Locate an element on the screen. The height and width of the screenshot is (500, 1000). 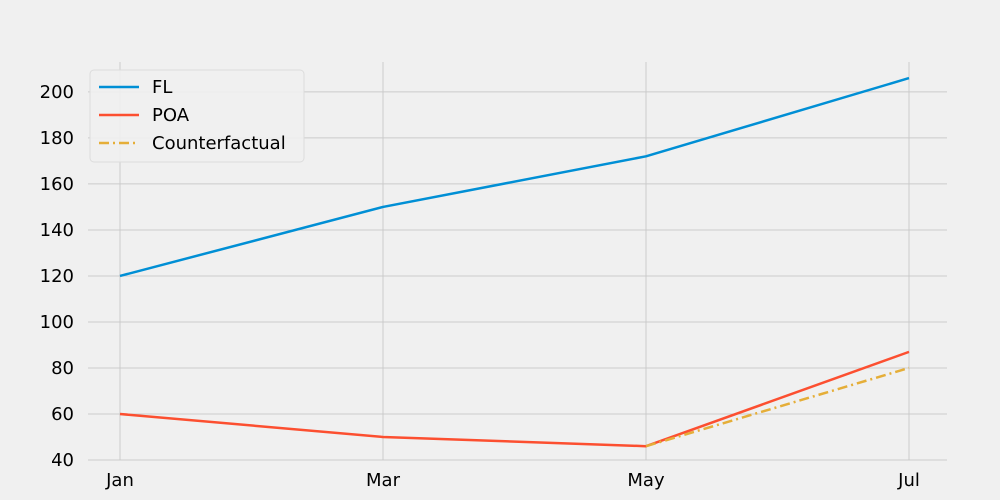
x-tick-label: Mar is located at coordinates (383, 480).